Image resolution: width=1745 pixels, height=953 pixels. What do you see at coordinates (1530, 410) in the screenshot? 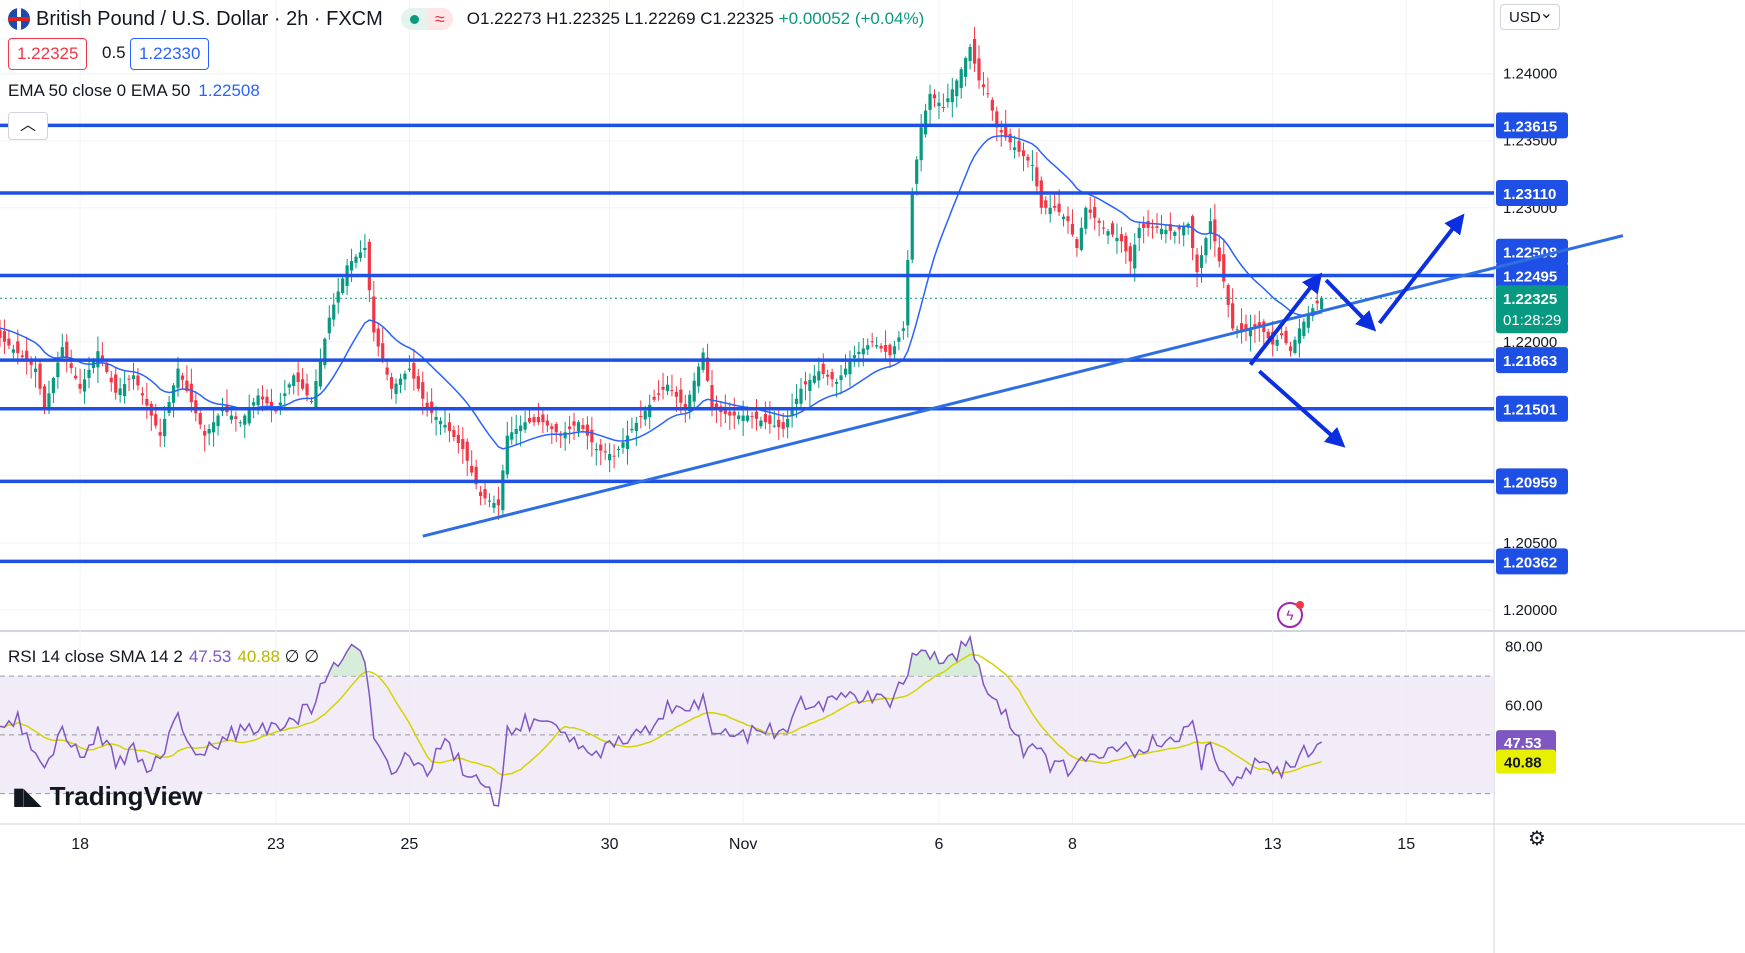
I see `level-price-label: 1.21501` at bounding box center [1530, 410].